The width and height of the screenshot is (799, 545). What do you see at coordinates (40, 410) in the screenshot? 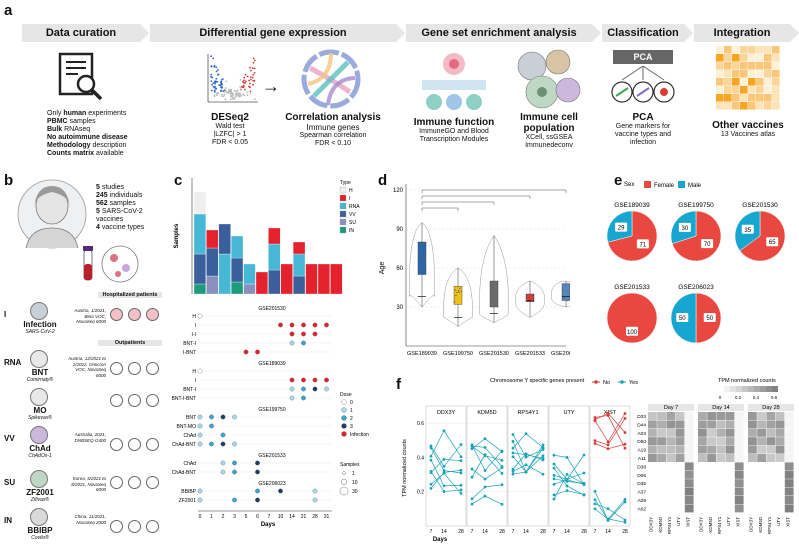
I see `vaccine-name: MO` at bounding box center [40, 410].